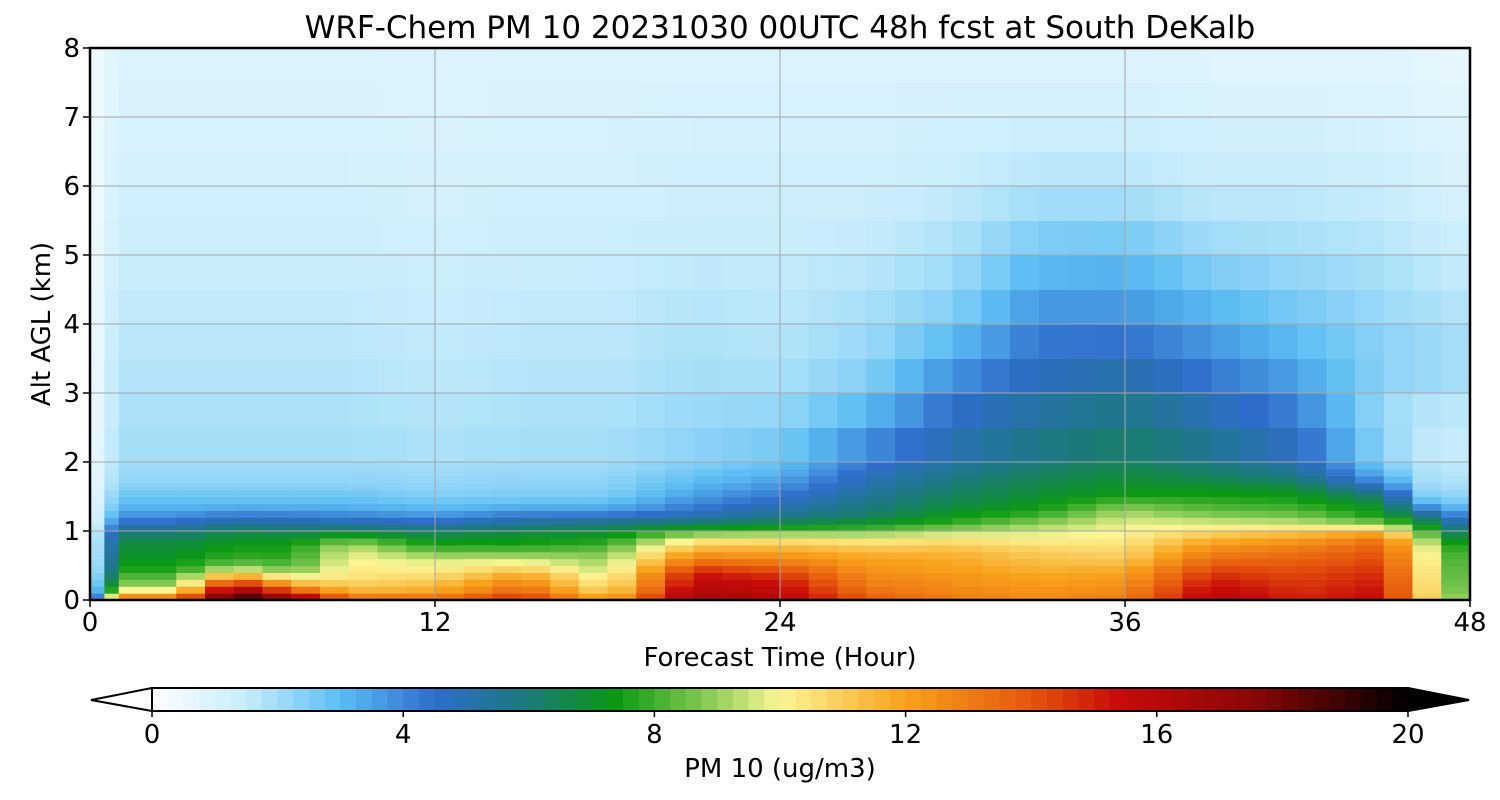 The image size is (1500, 800). What do you see at coordinates (71, 49) in the screenshot?
I see `y-tick-label: 8` at bounding box center [71, 49].